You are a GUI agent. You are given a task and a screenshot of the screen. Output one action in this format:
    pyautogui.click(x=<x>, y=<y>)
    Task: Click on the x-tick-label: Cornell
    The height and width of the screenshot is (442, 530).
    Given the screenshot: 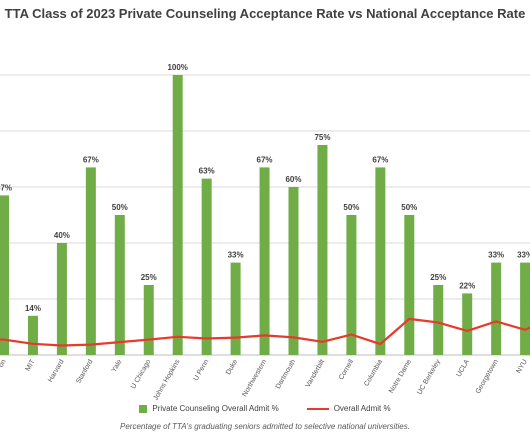 What is the action you would take?
    pyautogui.click(x=346, y=369)
    